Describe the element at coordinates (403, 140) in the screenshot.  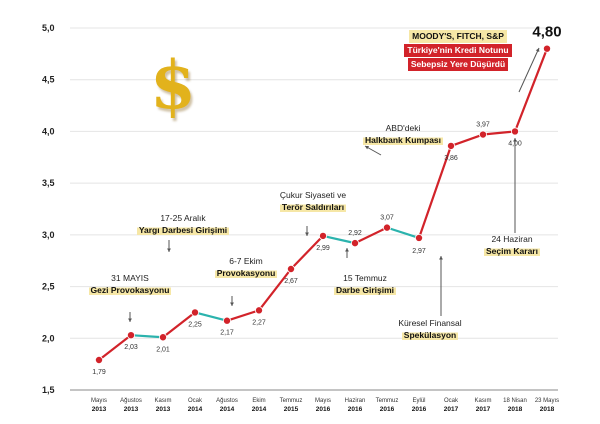
I see `annotation-halkbank-event: Halkbank Kumpası` at that location.